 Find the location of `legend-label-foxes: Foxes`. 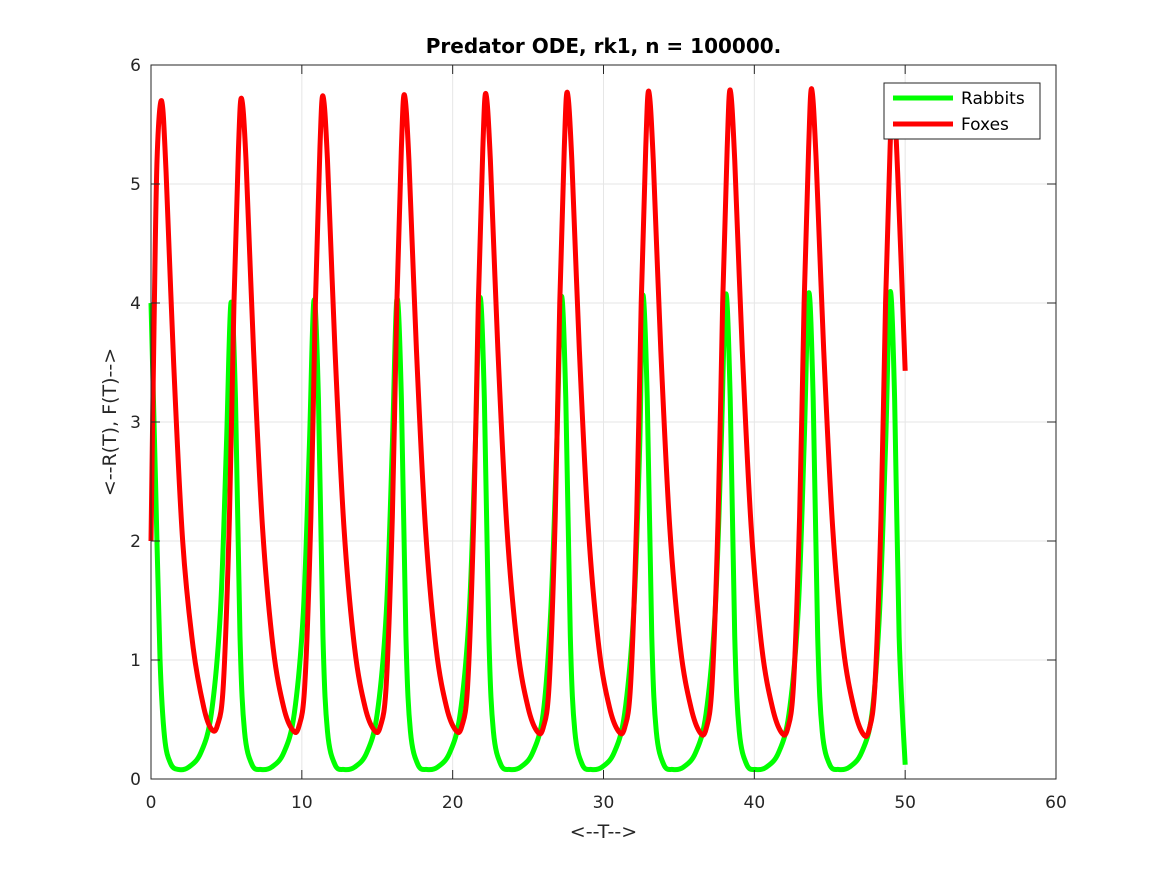

legend-label-foxes: Foxes is located at coordinates (985, 125).